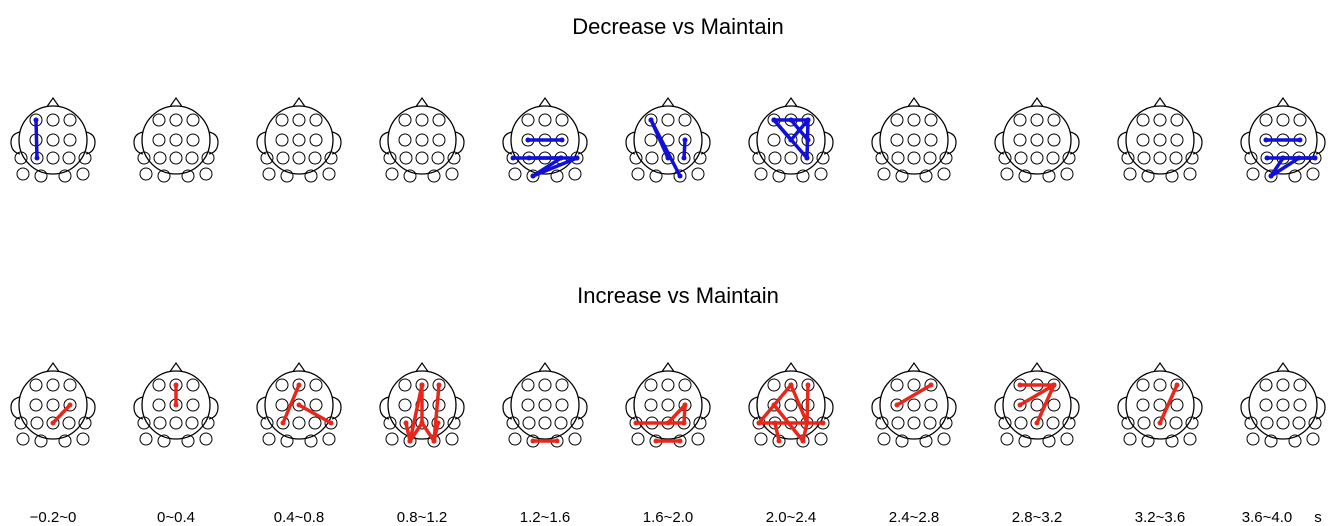 This screenshot has width=1332, height=526. Describe the element at coordinates (1267, 517) in the screenshot. I see `time-label: 3.6~4.0` at that location.